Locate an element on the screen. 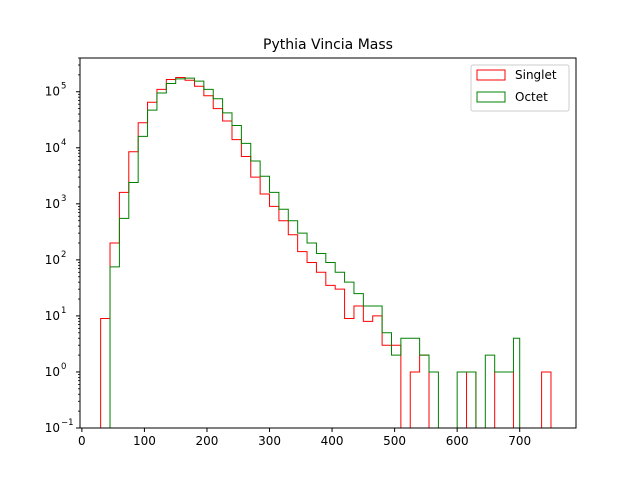 The height and width of the screenshot is (480, 640). y-tick-exponent: 5 is located at coordinates (63, 87).